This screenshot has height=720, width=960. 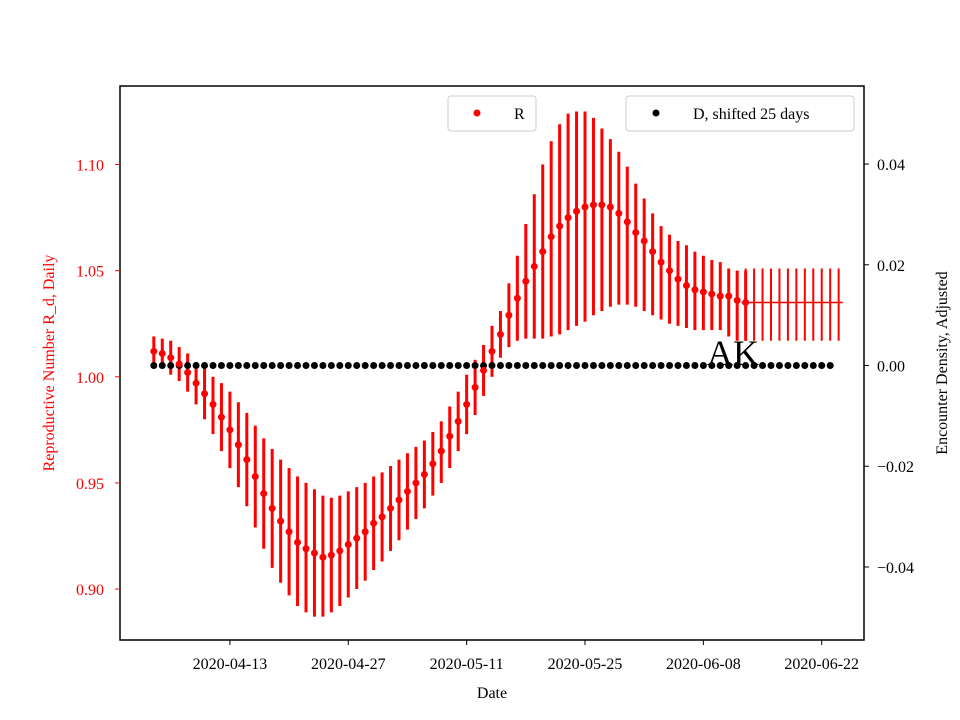 What do you see at coordinates (891, 367) in the screenshot?
I see `y-right-tick-label: 0.00` at bounding box center [891, 367].